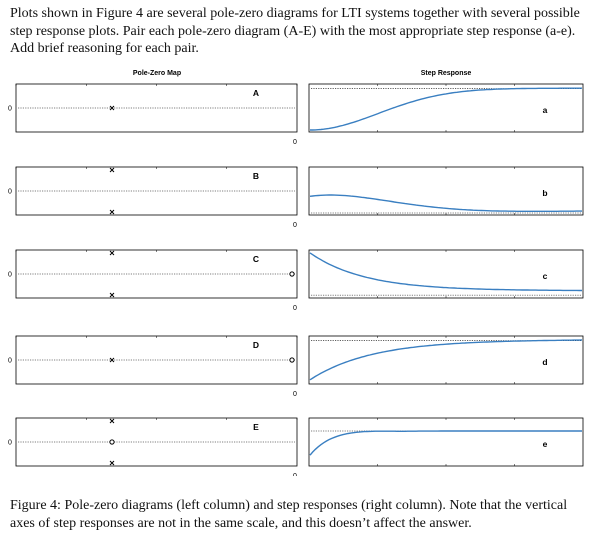 This screenshot has height=546, width=602. Describe the element at coordinates (256, 259) in the screenshot. I see `pole-zero-panel-label: C` at that location.